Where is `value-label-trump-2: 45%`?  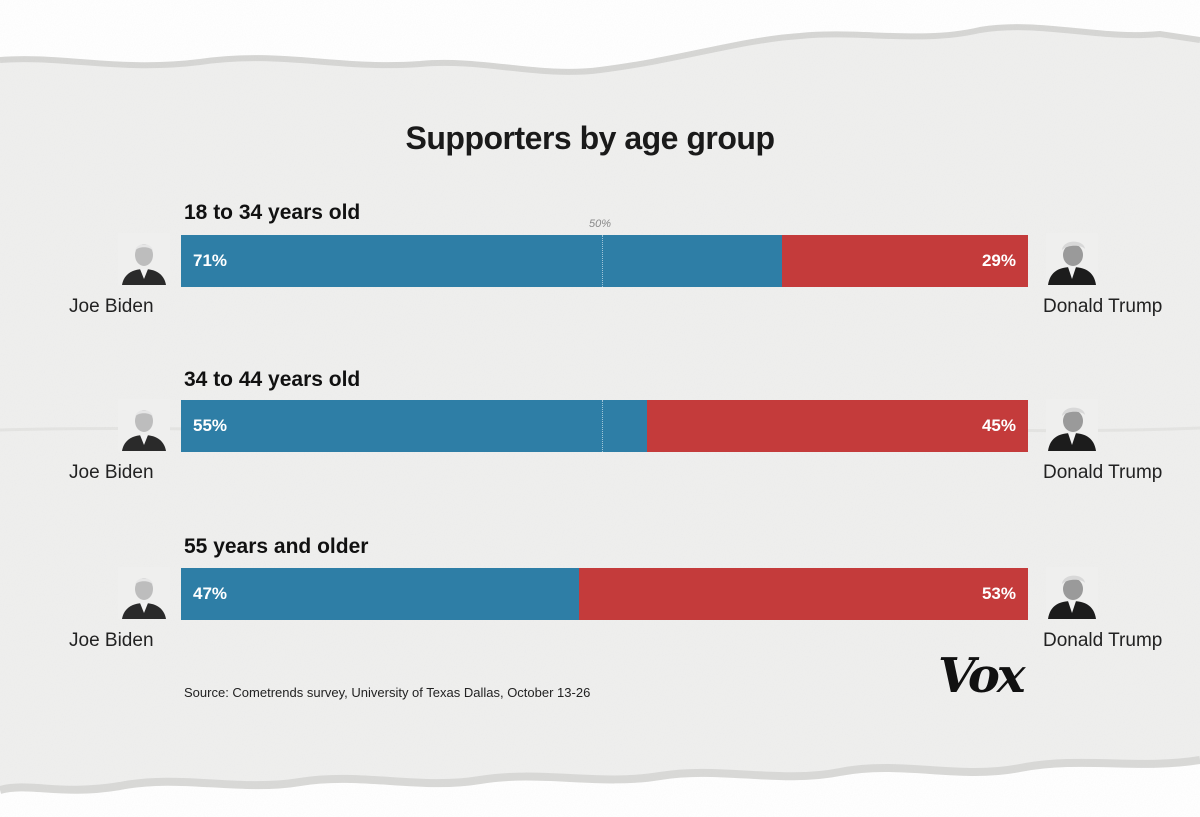 value-label-trump-2: 45% is located at coordinates (998, 425).